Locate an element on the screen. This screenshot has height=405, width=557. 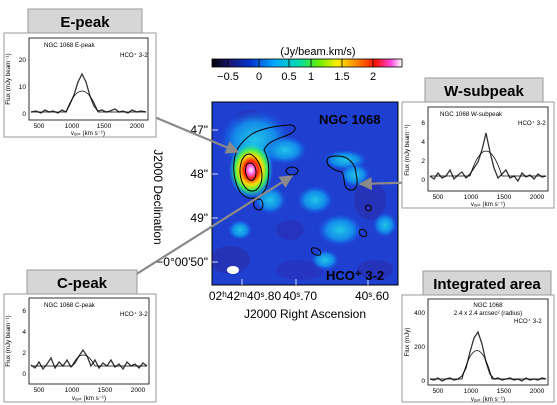
ra-tick: 40ˢ.60 is located at coordinates (372, 296).